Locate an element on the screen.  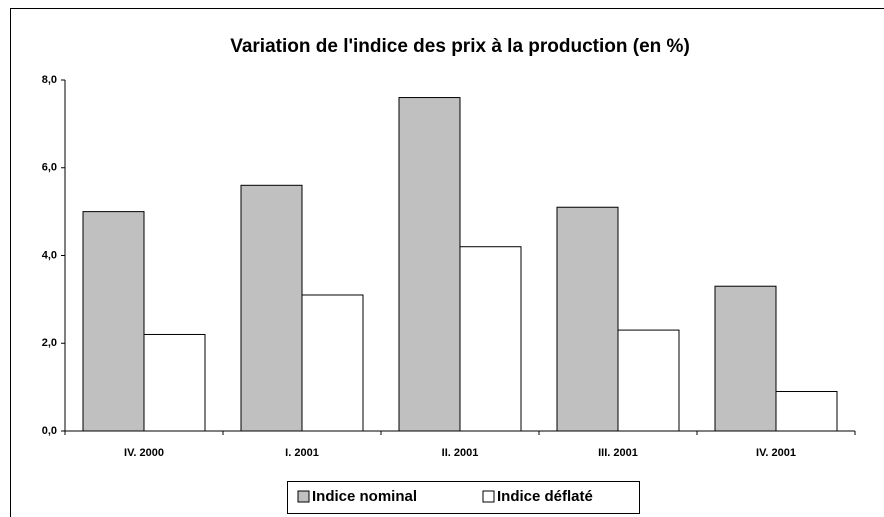
y-tick-label: 8,0 is located at coordinates (49, 80).